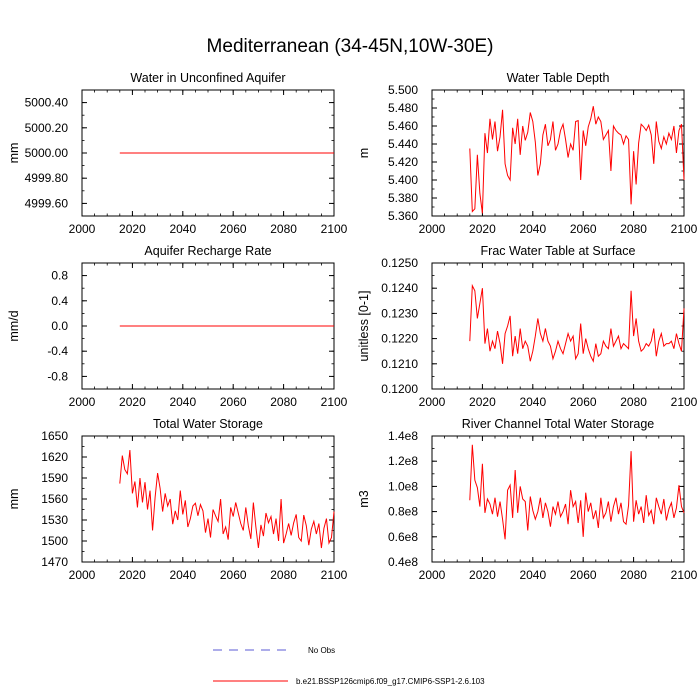 This screenshot has height=700, width=700. I want to click on panel-3-ylabel: mm/d, so click(14, 325).